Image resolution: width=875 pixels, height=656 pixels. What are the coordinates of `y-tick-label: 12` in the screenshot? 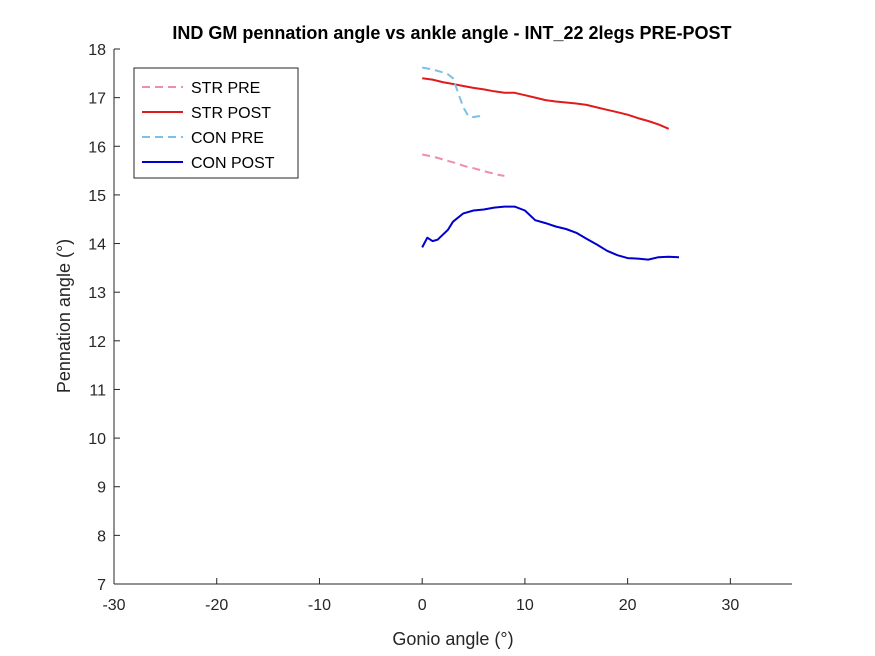 It's located at (97, 342).